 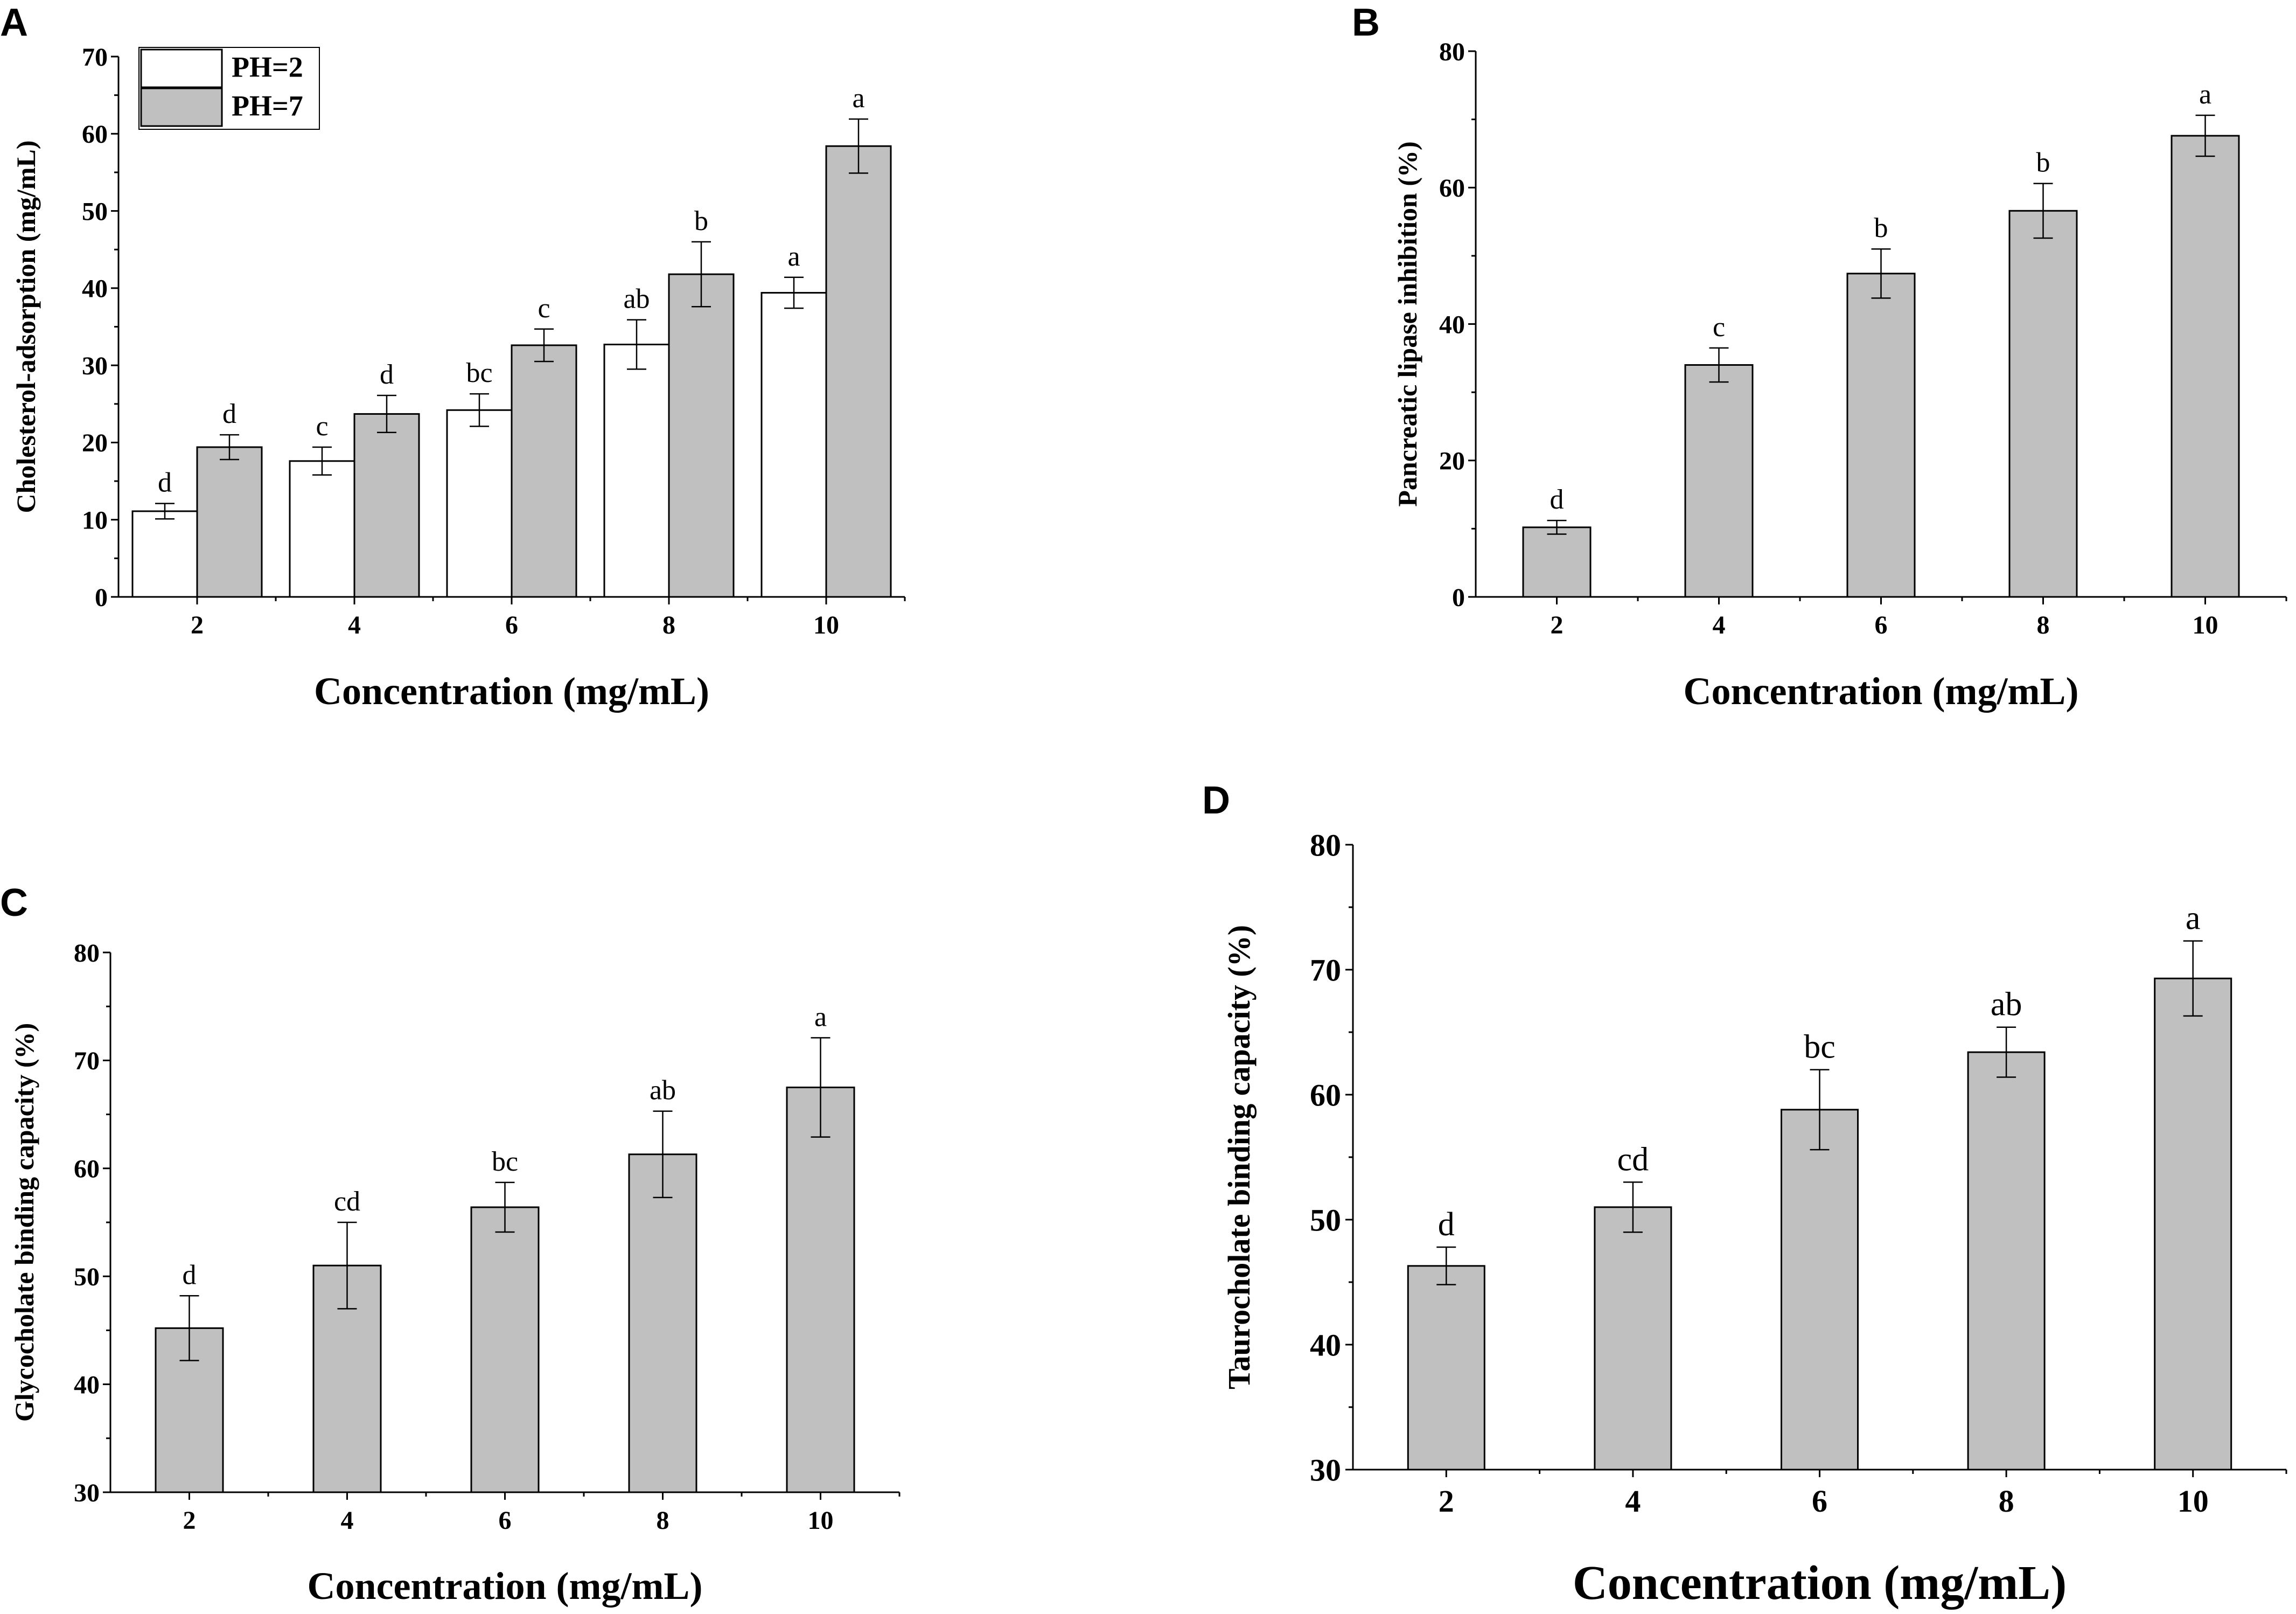 What do you see at coordinates (2193, 1501) in the screenshot?
I see `panel-d-x-tick-label: 10` at bounding box center [2193, 1501].